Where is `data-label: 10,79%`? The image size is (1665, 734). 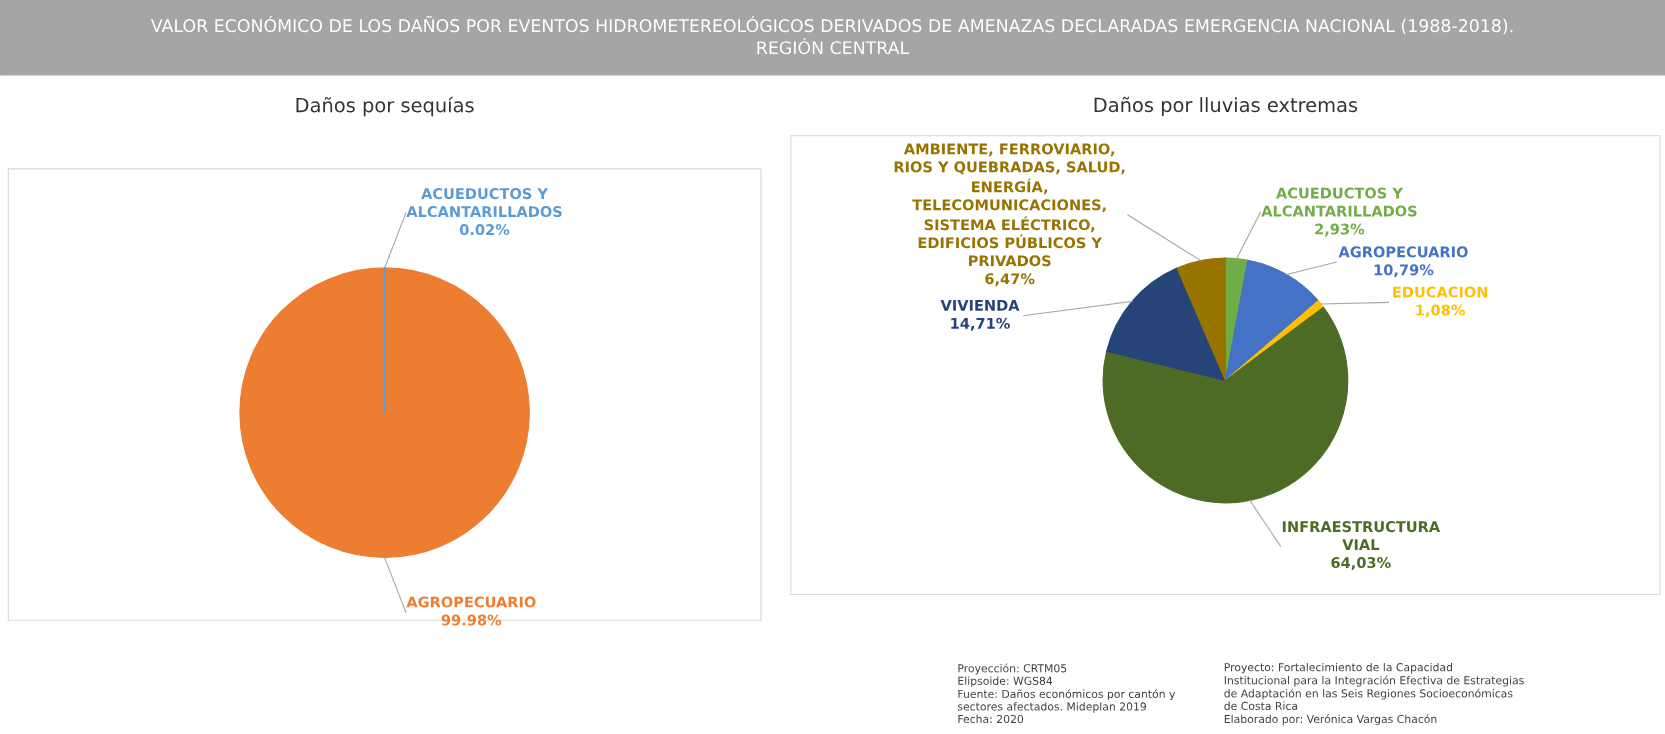
data-label: 10,79% is located at coordinates (1404, 271).